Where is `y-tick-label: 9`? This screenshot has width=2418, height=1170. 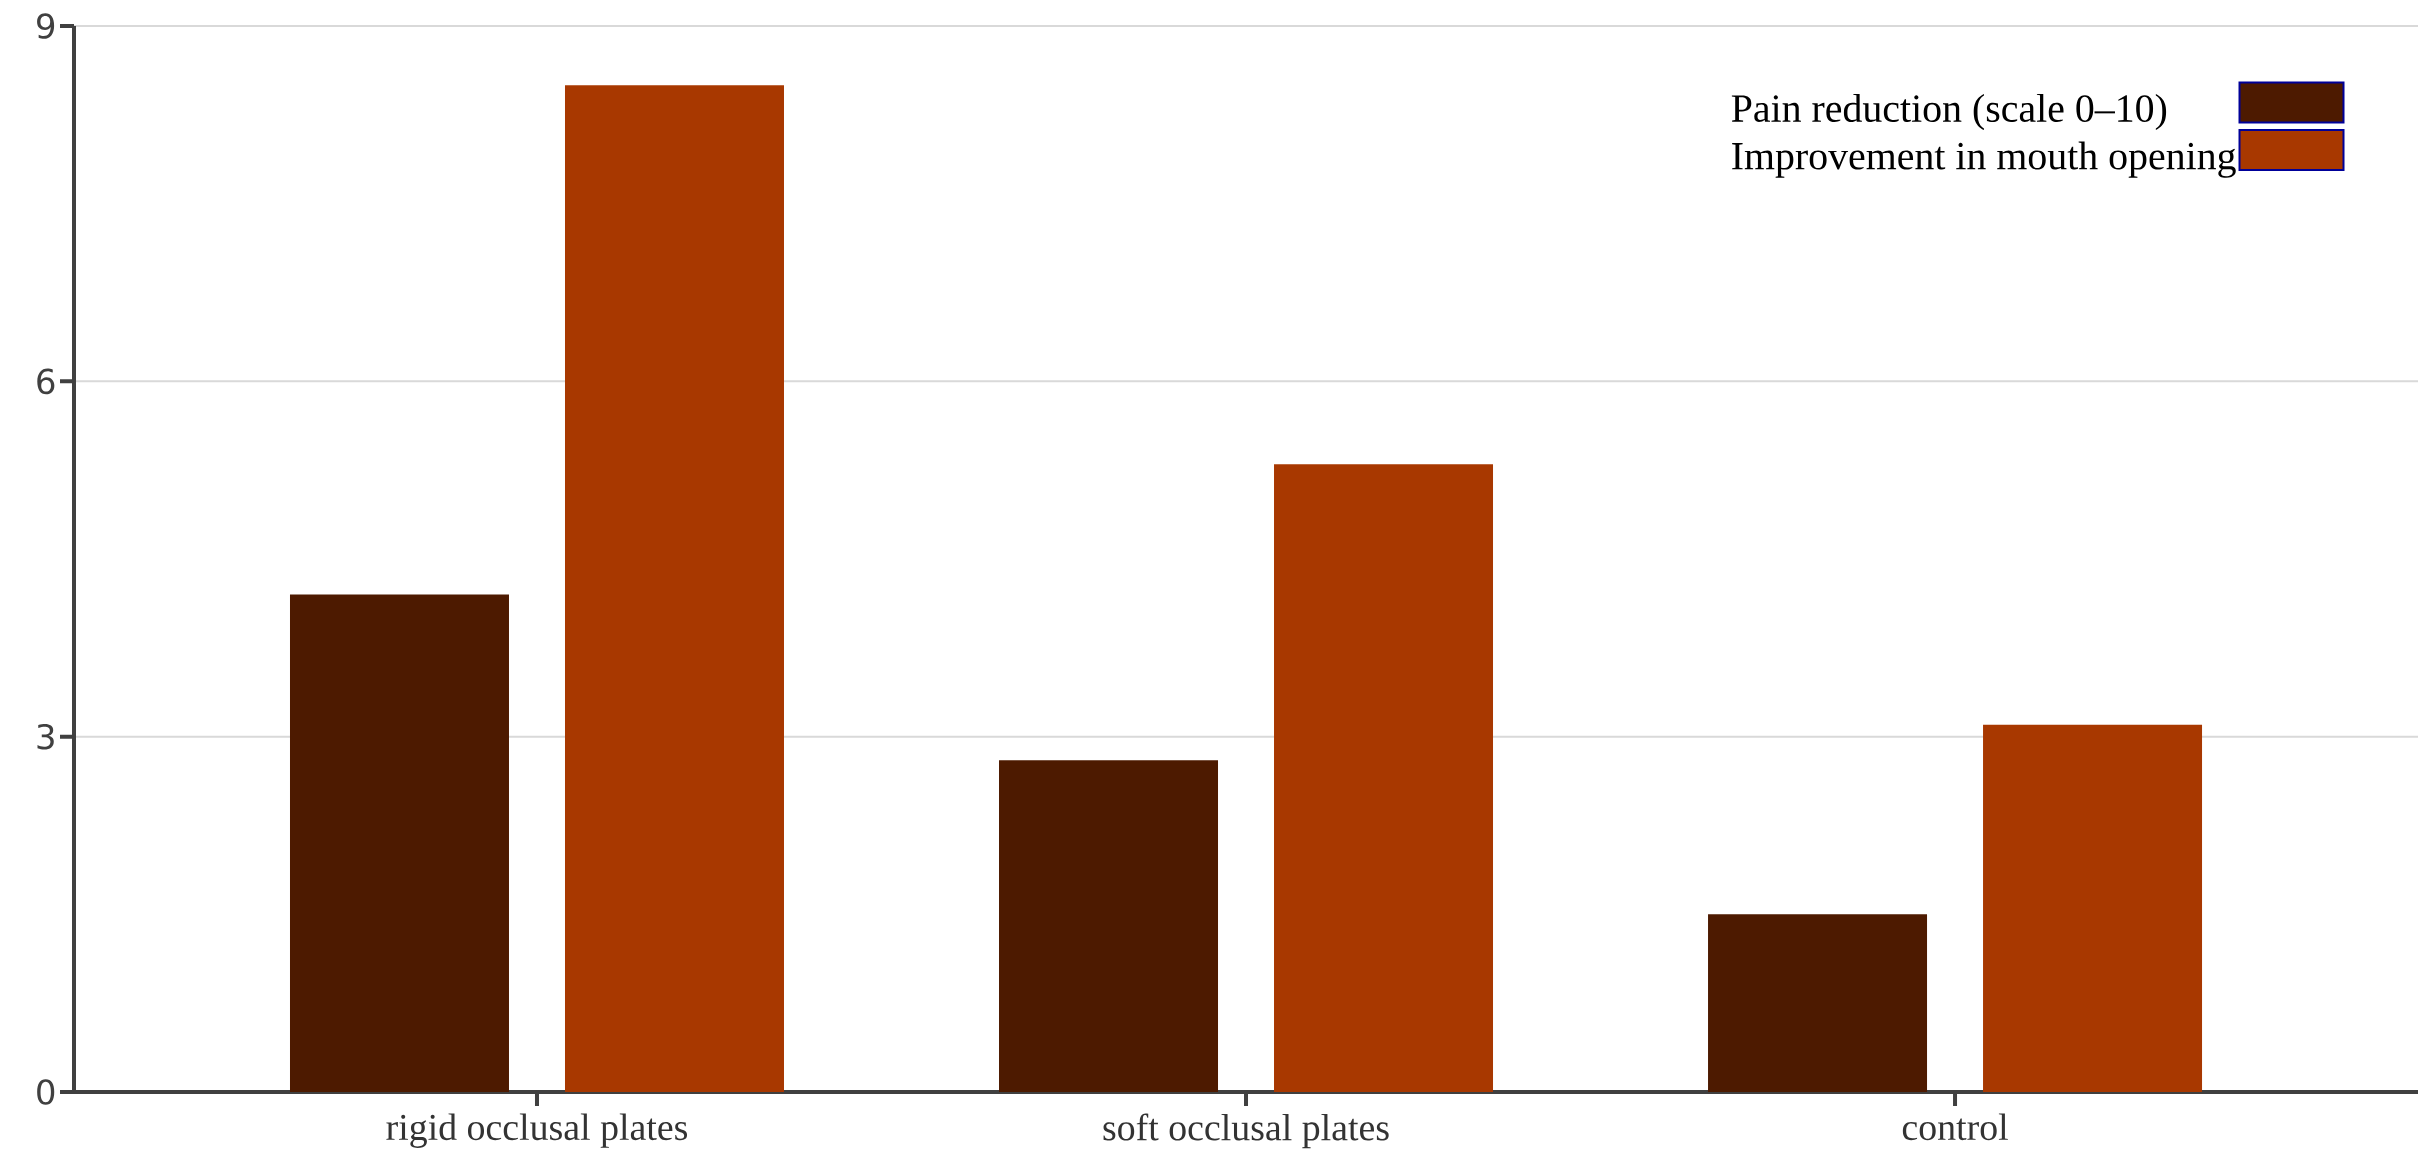 y-tick-label: 9 is located at coordinates (46, 26).